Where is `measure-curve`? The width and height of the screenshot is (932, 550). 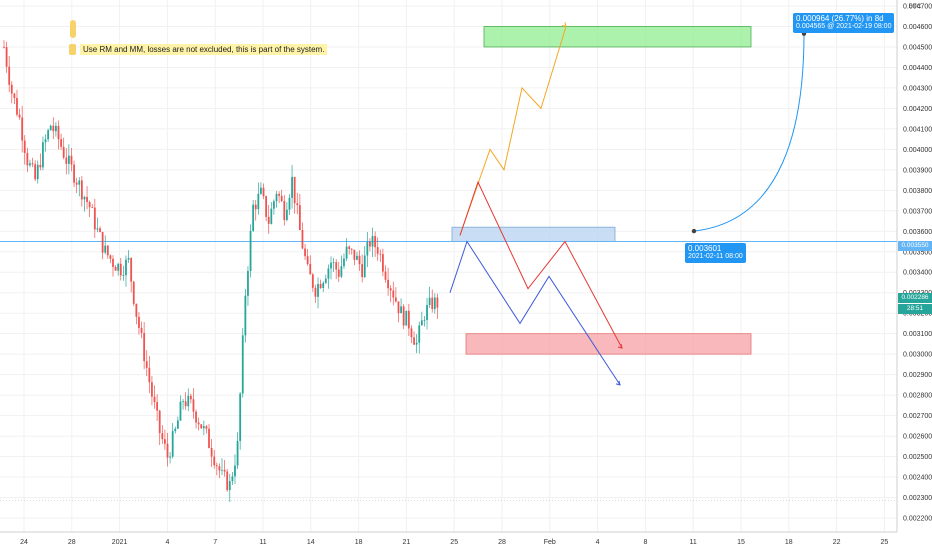
measure-curve is located at coordinates (749, 132).